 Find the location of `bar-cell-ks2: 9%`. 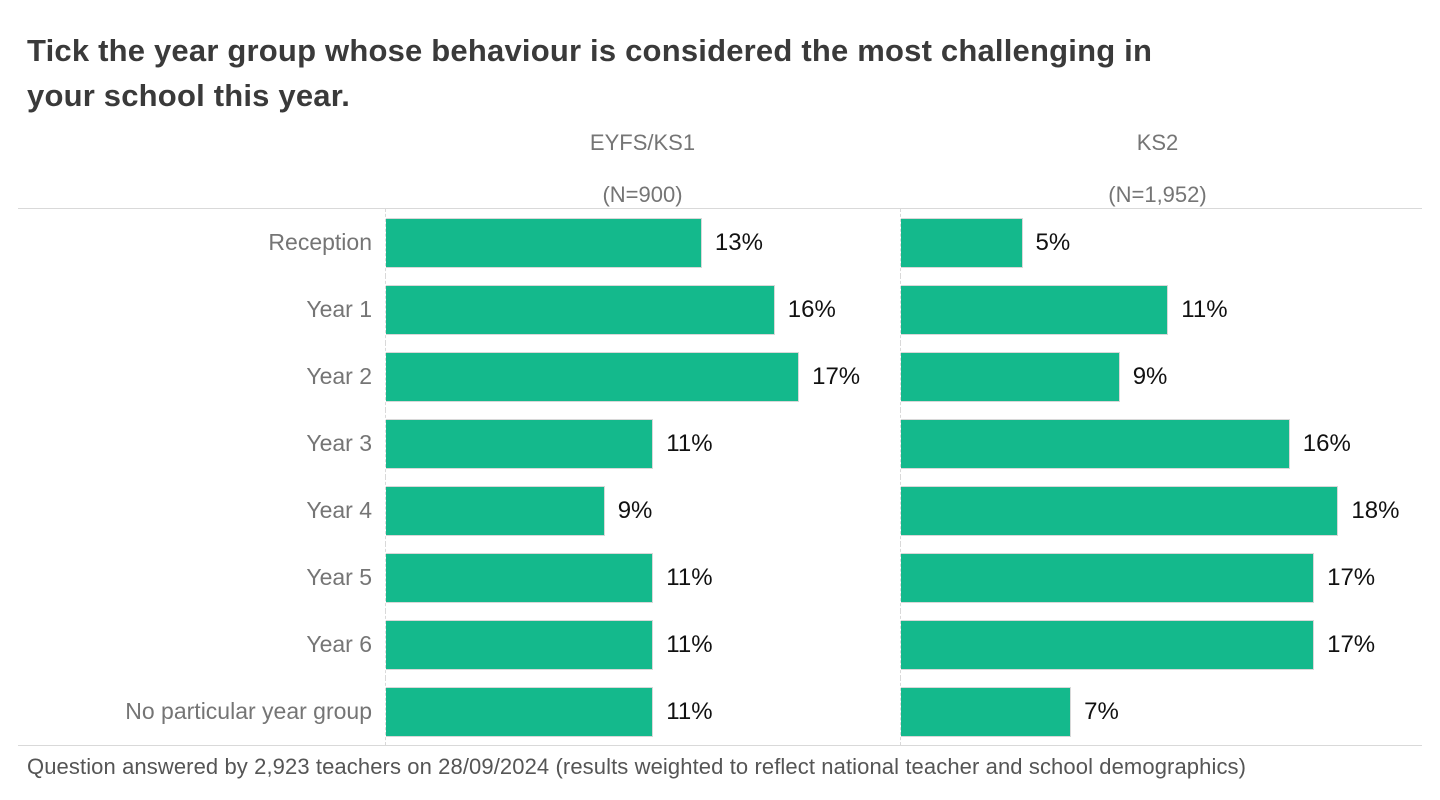

bar-cell-ks2: 9% is located at coordinates (1157, 376).